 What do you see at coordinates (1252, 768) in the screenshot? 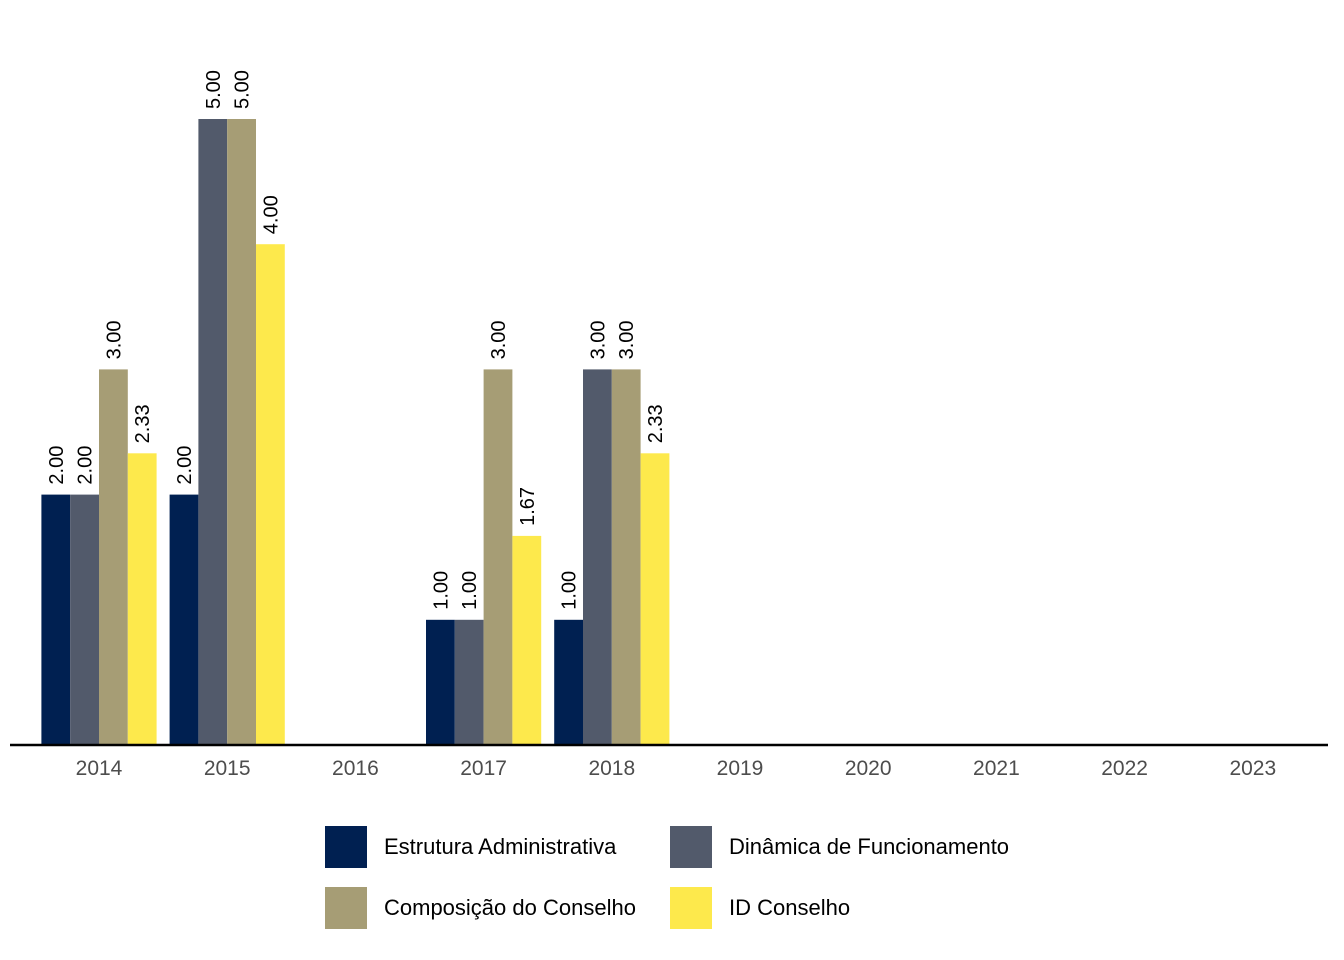
I see `x-tick-label-2023: 2023` at bounding box center [1252, 768].